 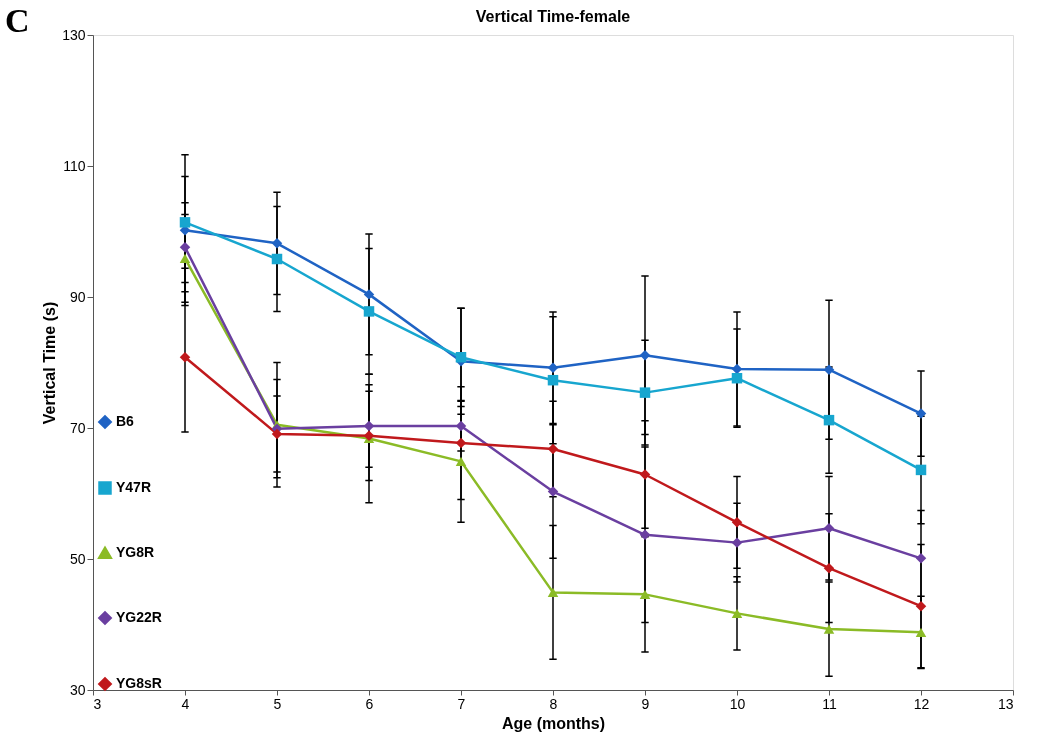 What do you see at coordinates (139, 617) in the screenshot?
I see `legend-label: YG22R` at bounding box center [139, 617].